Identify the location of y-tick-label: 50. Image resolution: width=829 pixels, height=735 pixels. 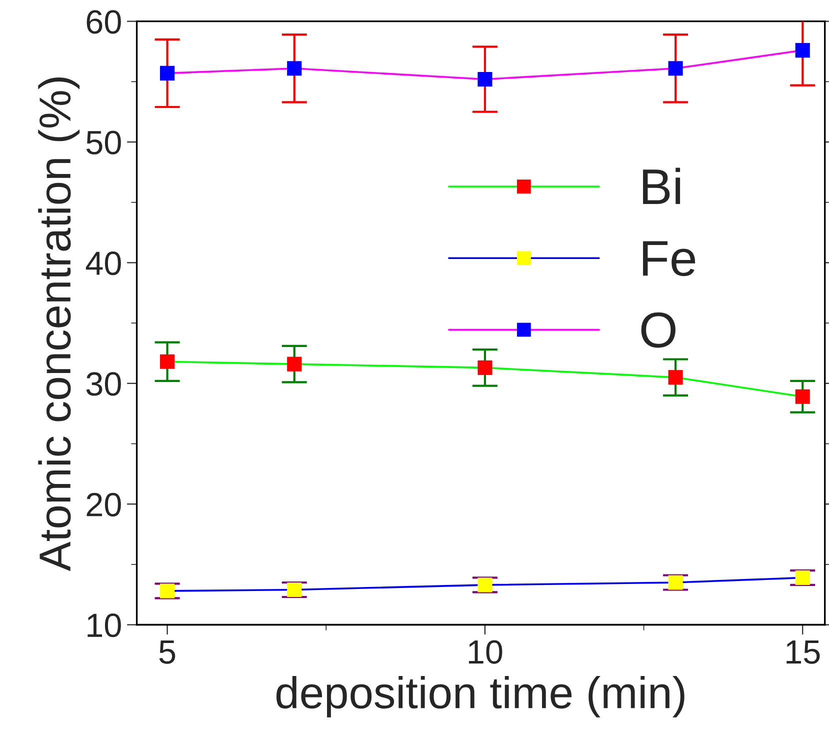
(103, 142).